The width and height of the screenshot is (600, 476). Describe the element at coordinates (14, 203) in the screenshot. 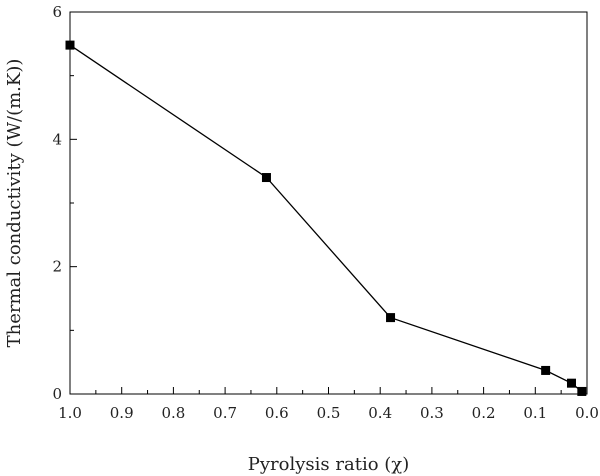

I see `y-axis-title: Thermal conductivity (W/(m.K))` at that location.